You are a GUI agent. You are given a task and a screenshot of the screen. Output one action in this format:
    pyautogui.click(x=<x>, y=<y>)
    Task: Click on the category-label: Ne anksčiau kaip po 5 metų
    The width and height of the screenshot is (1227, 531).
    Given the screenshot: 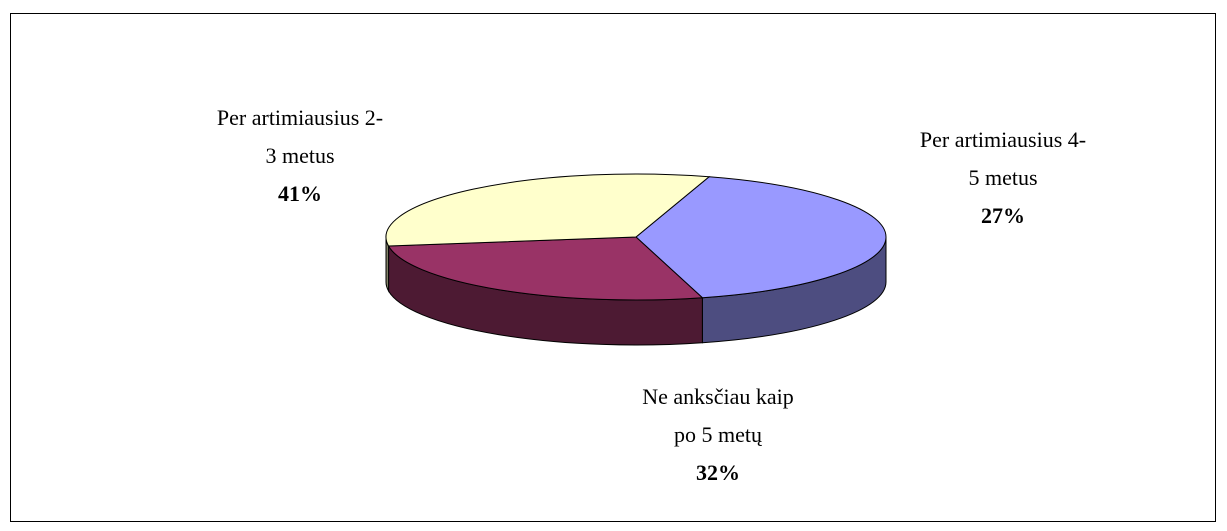 What is the action you would take?
    pyautogui.click(x=718, y=415)
    